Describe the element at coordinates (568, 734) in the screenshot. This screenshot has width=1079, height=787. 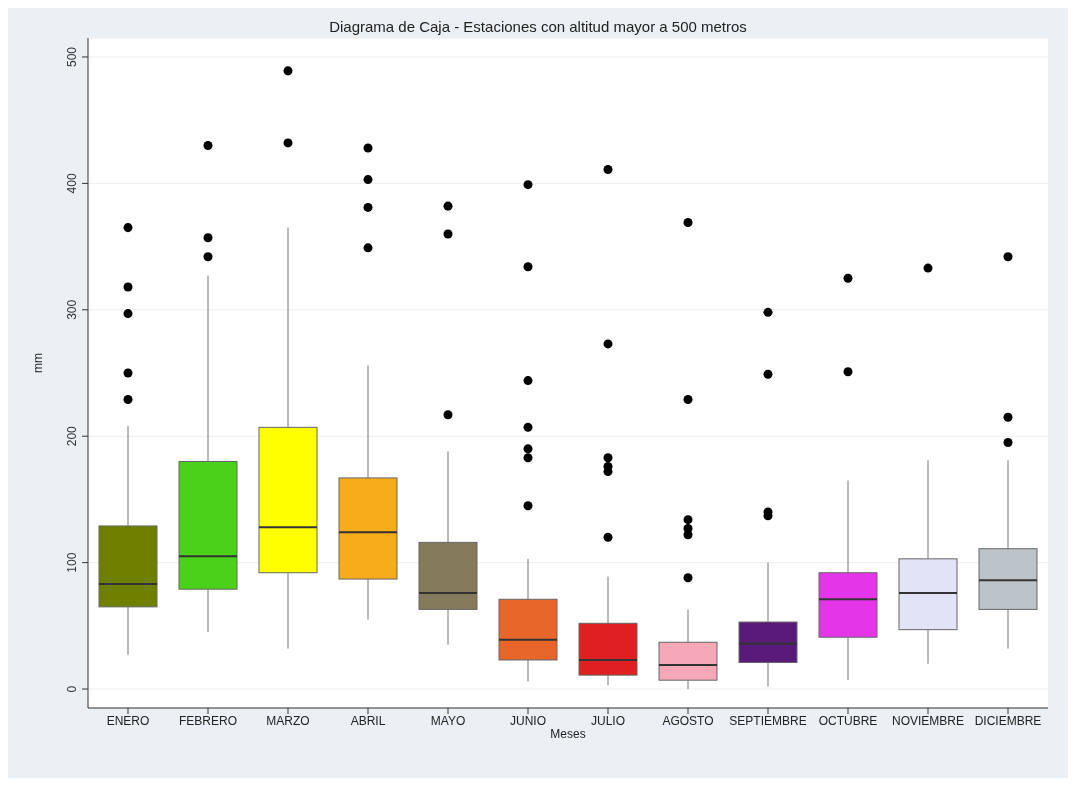
I see `x-axis-title: Meses` at that location.